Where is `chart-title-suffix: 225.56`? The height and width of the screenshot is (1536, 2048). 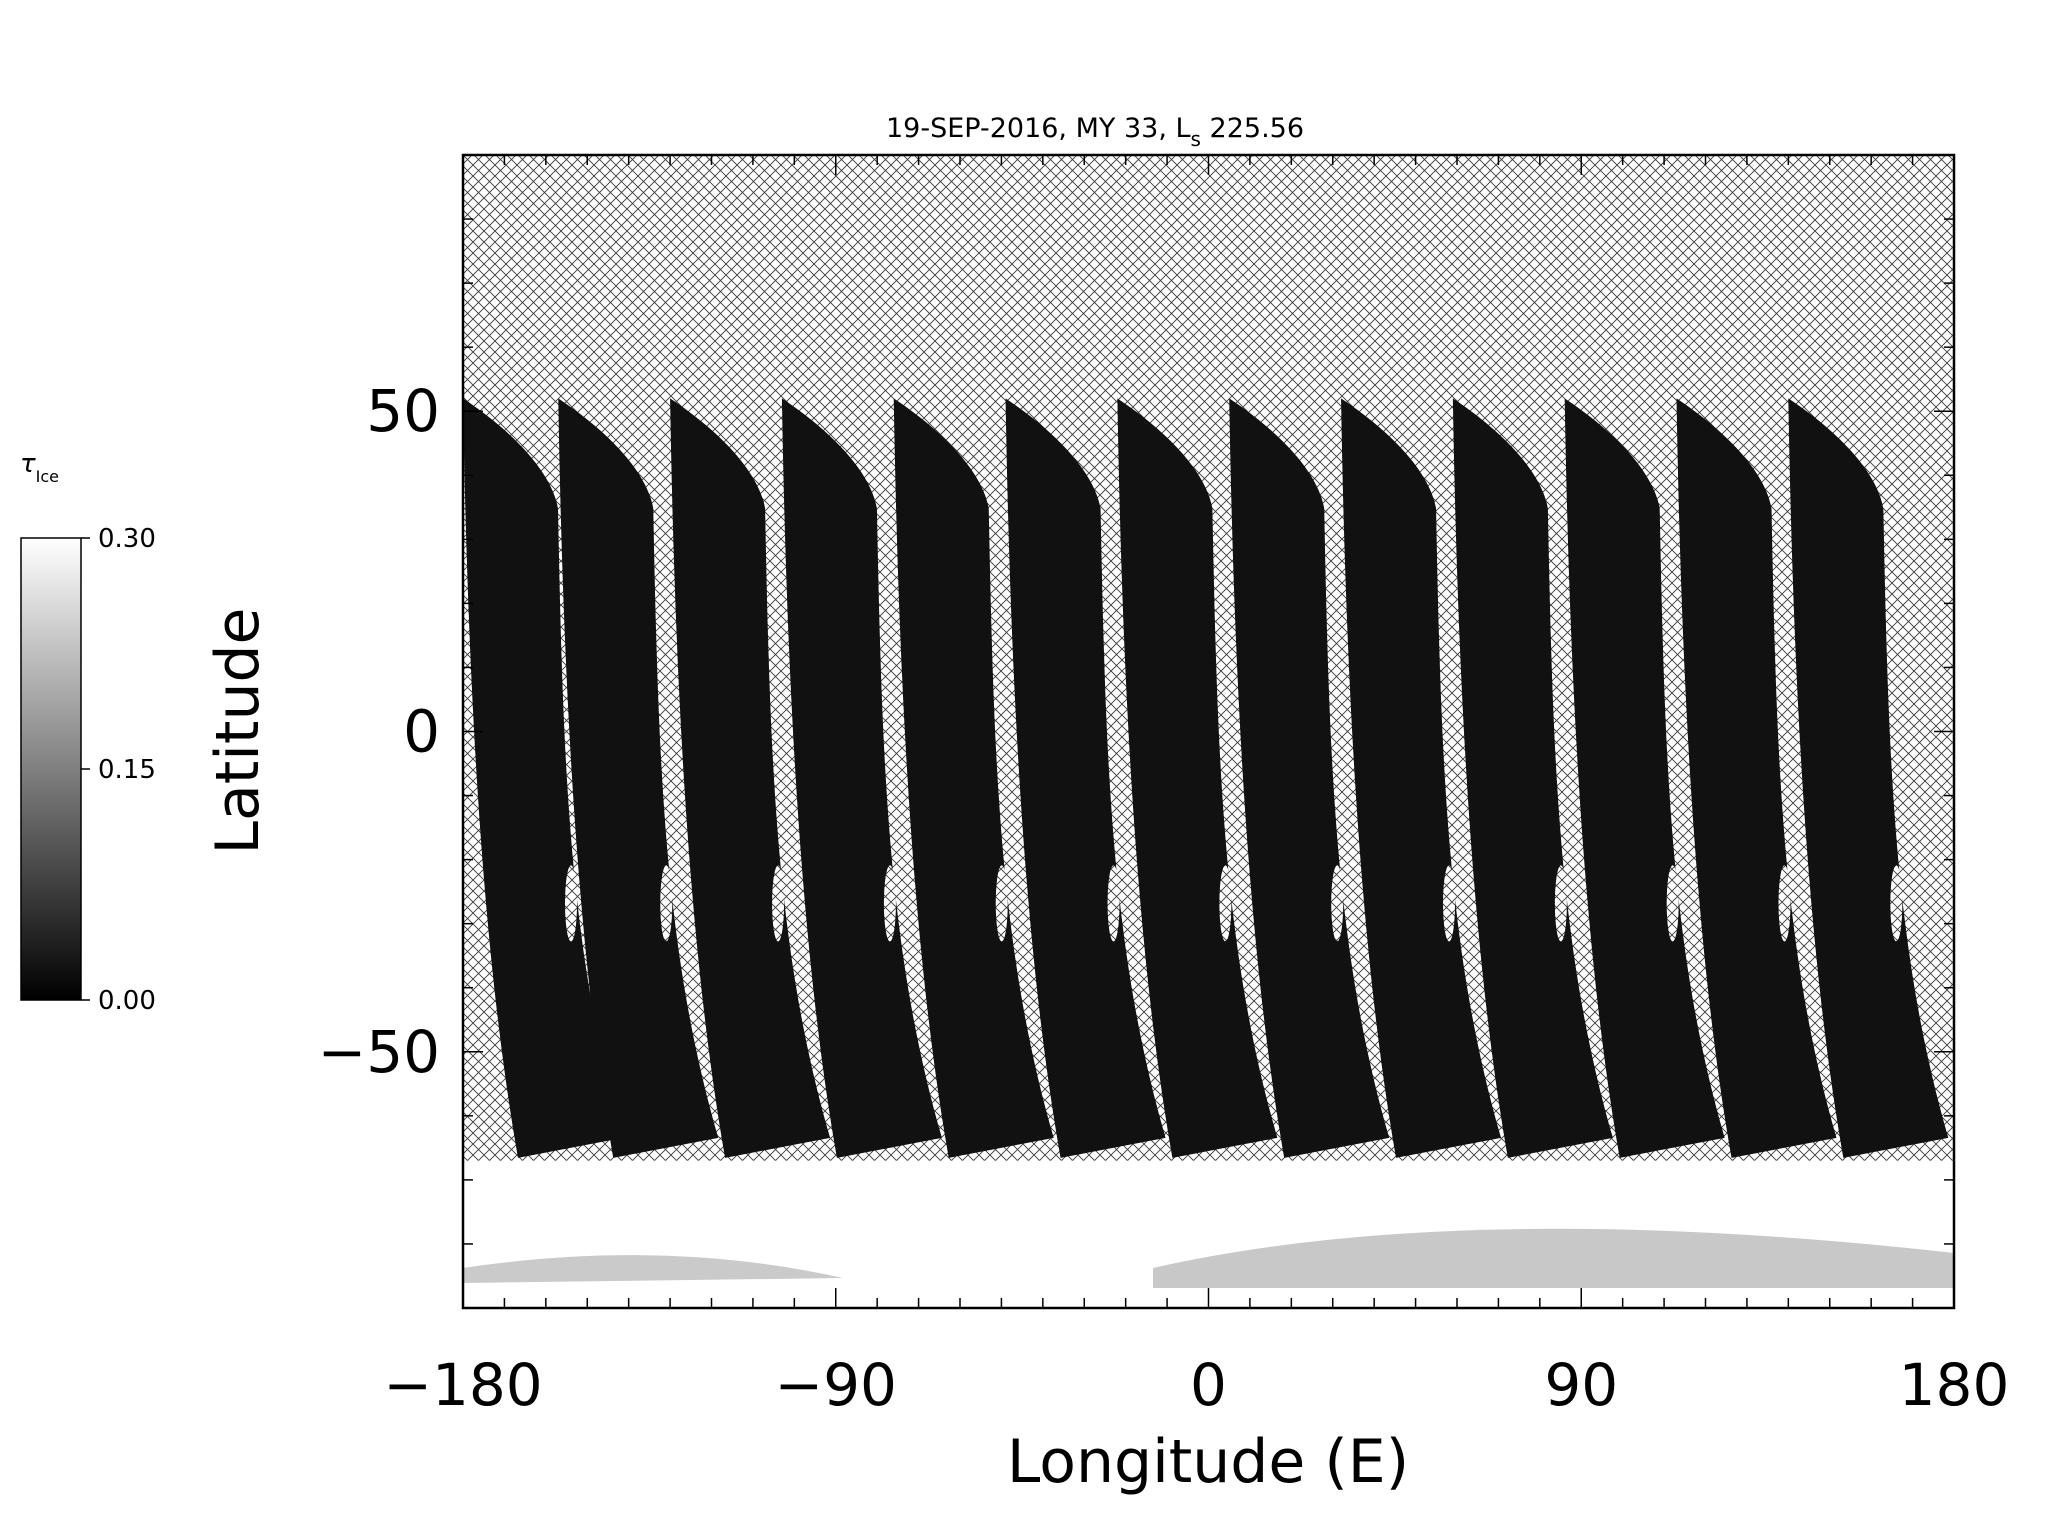
chart-title-suffix: 225.56 is located at coordinates (1252, 128).